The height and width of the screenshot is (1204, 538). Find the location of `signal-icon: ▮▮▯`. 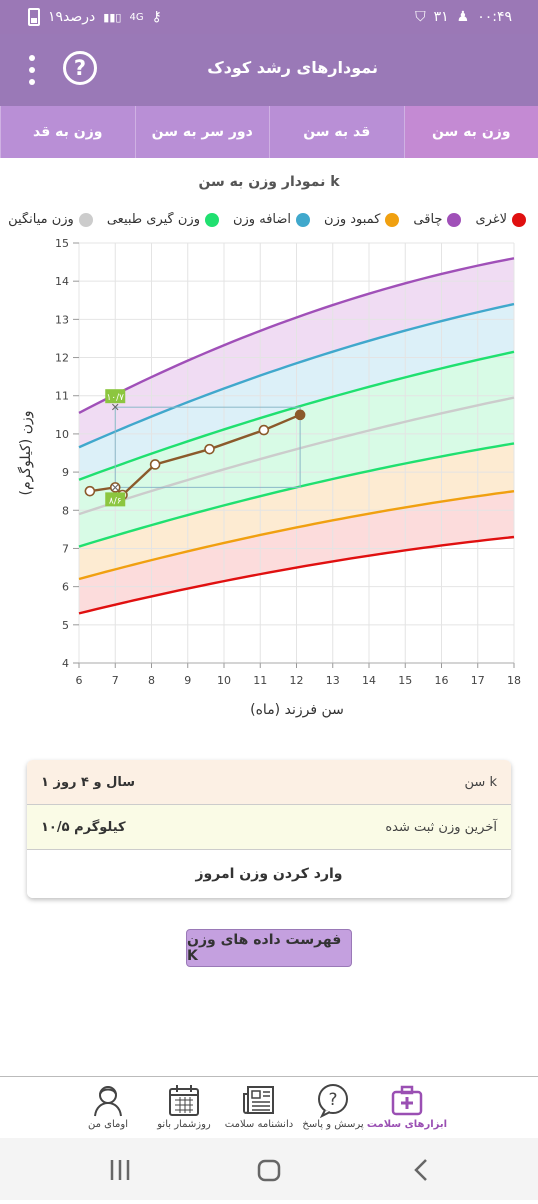

signal-icon: ▮▮▯ is located at coordinates (112, 17).